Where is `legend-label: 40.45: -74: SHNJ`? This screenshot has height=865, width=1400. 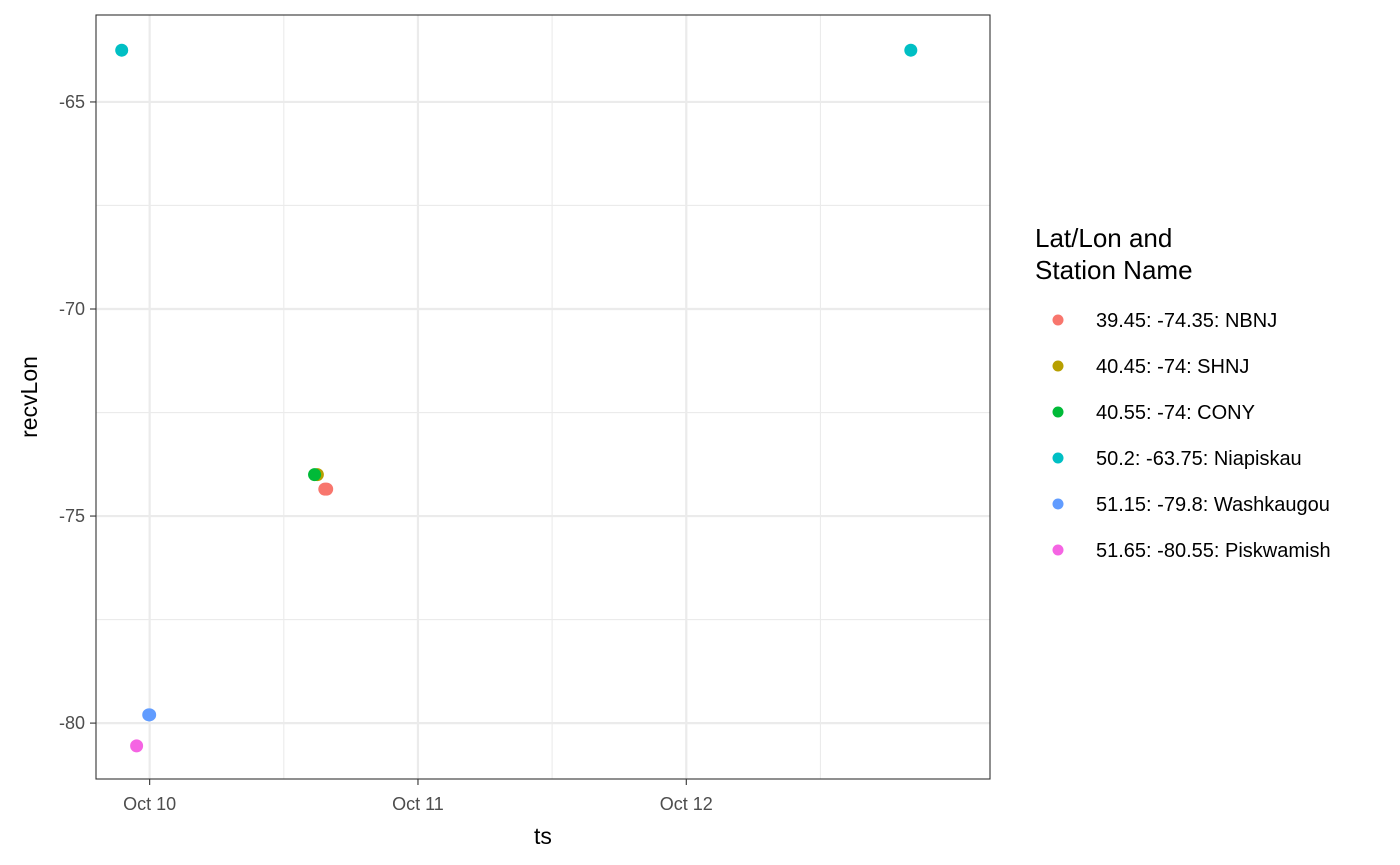
legend-label: 40.45: -74: SHNJ is located at coordinates (1172, 367).